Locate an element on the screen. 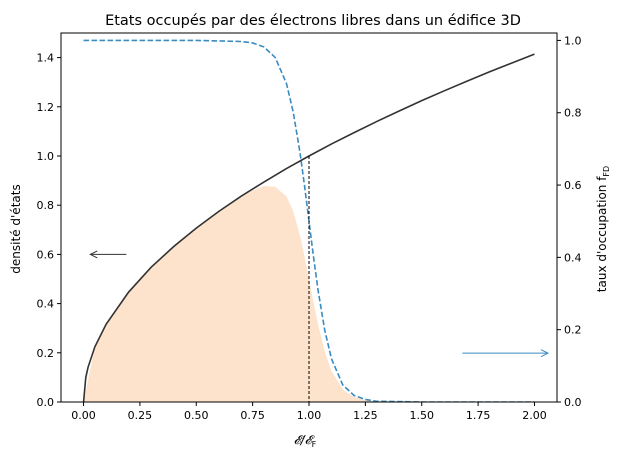  x-tick-label: 1.25 is located at coordinates (365, 415).